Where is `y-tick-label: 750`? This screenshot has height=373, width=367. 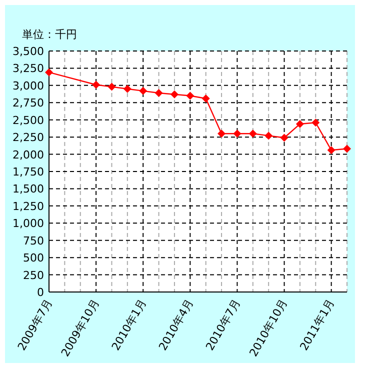
y-tick-label: 750 is located at coordinates (33, 241).